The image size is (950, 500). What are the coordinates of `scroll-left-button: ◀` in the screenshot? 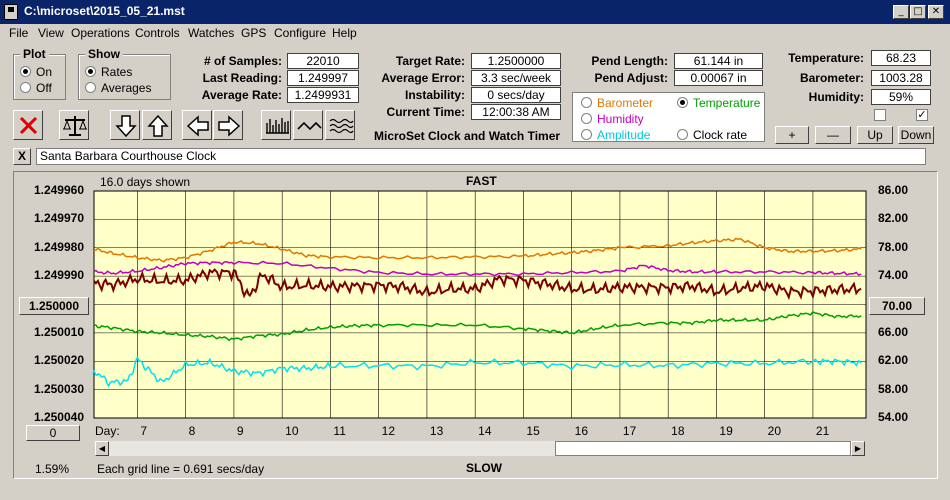 It's located at (102, 448).